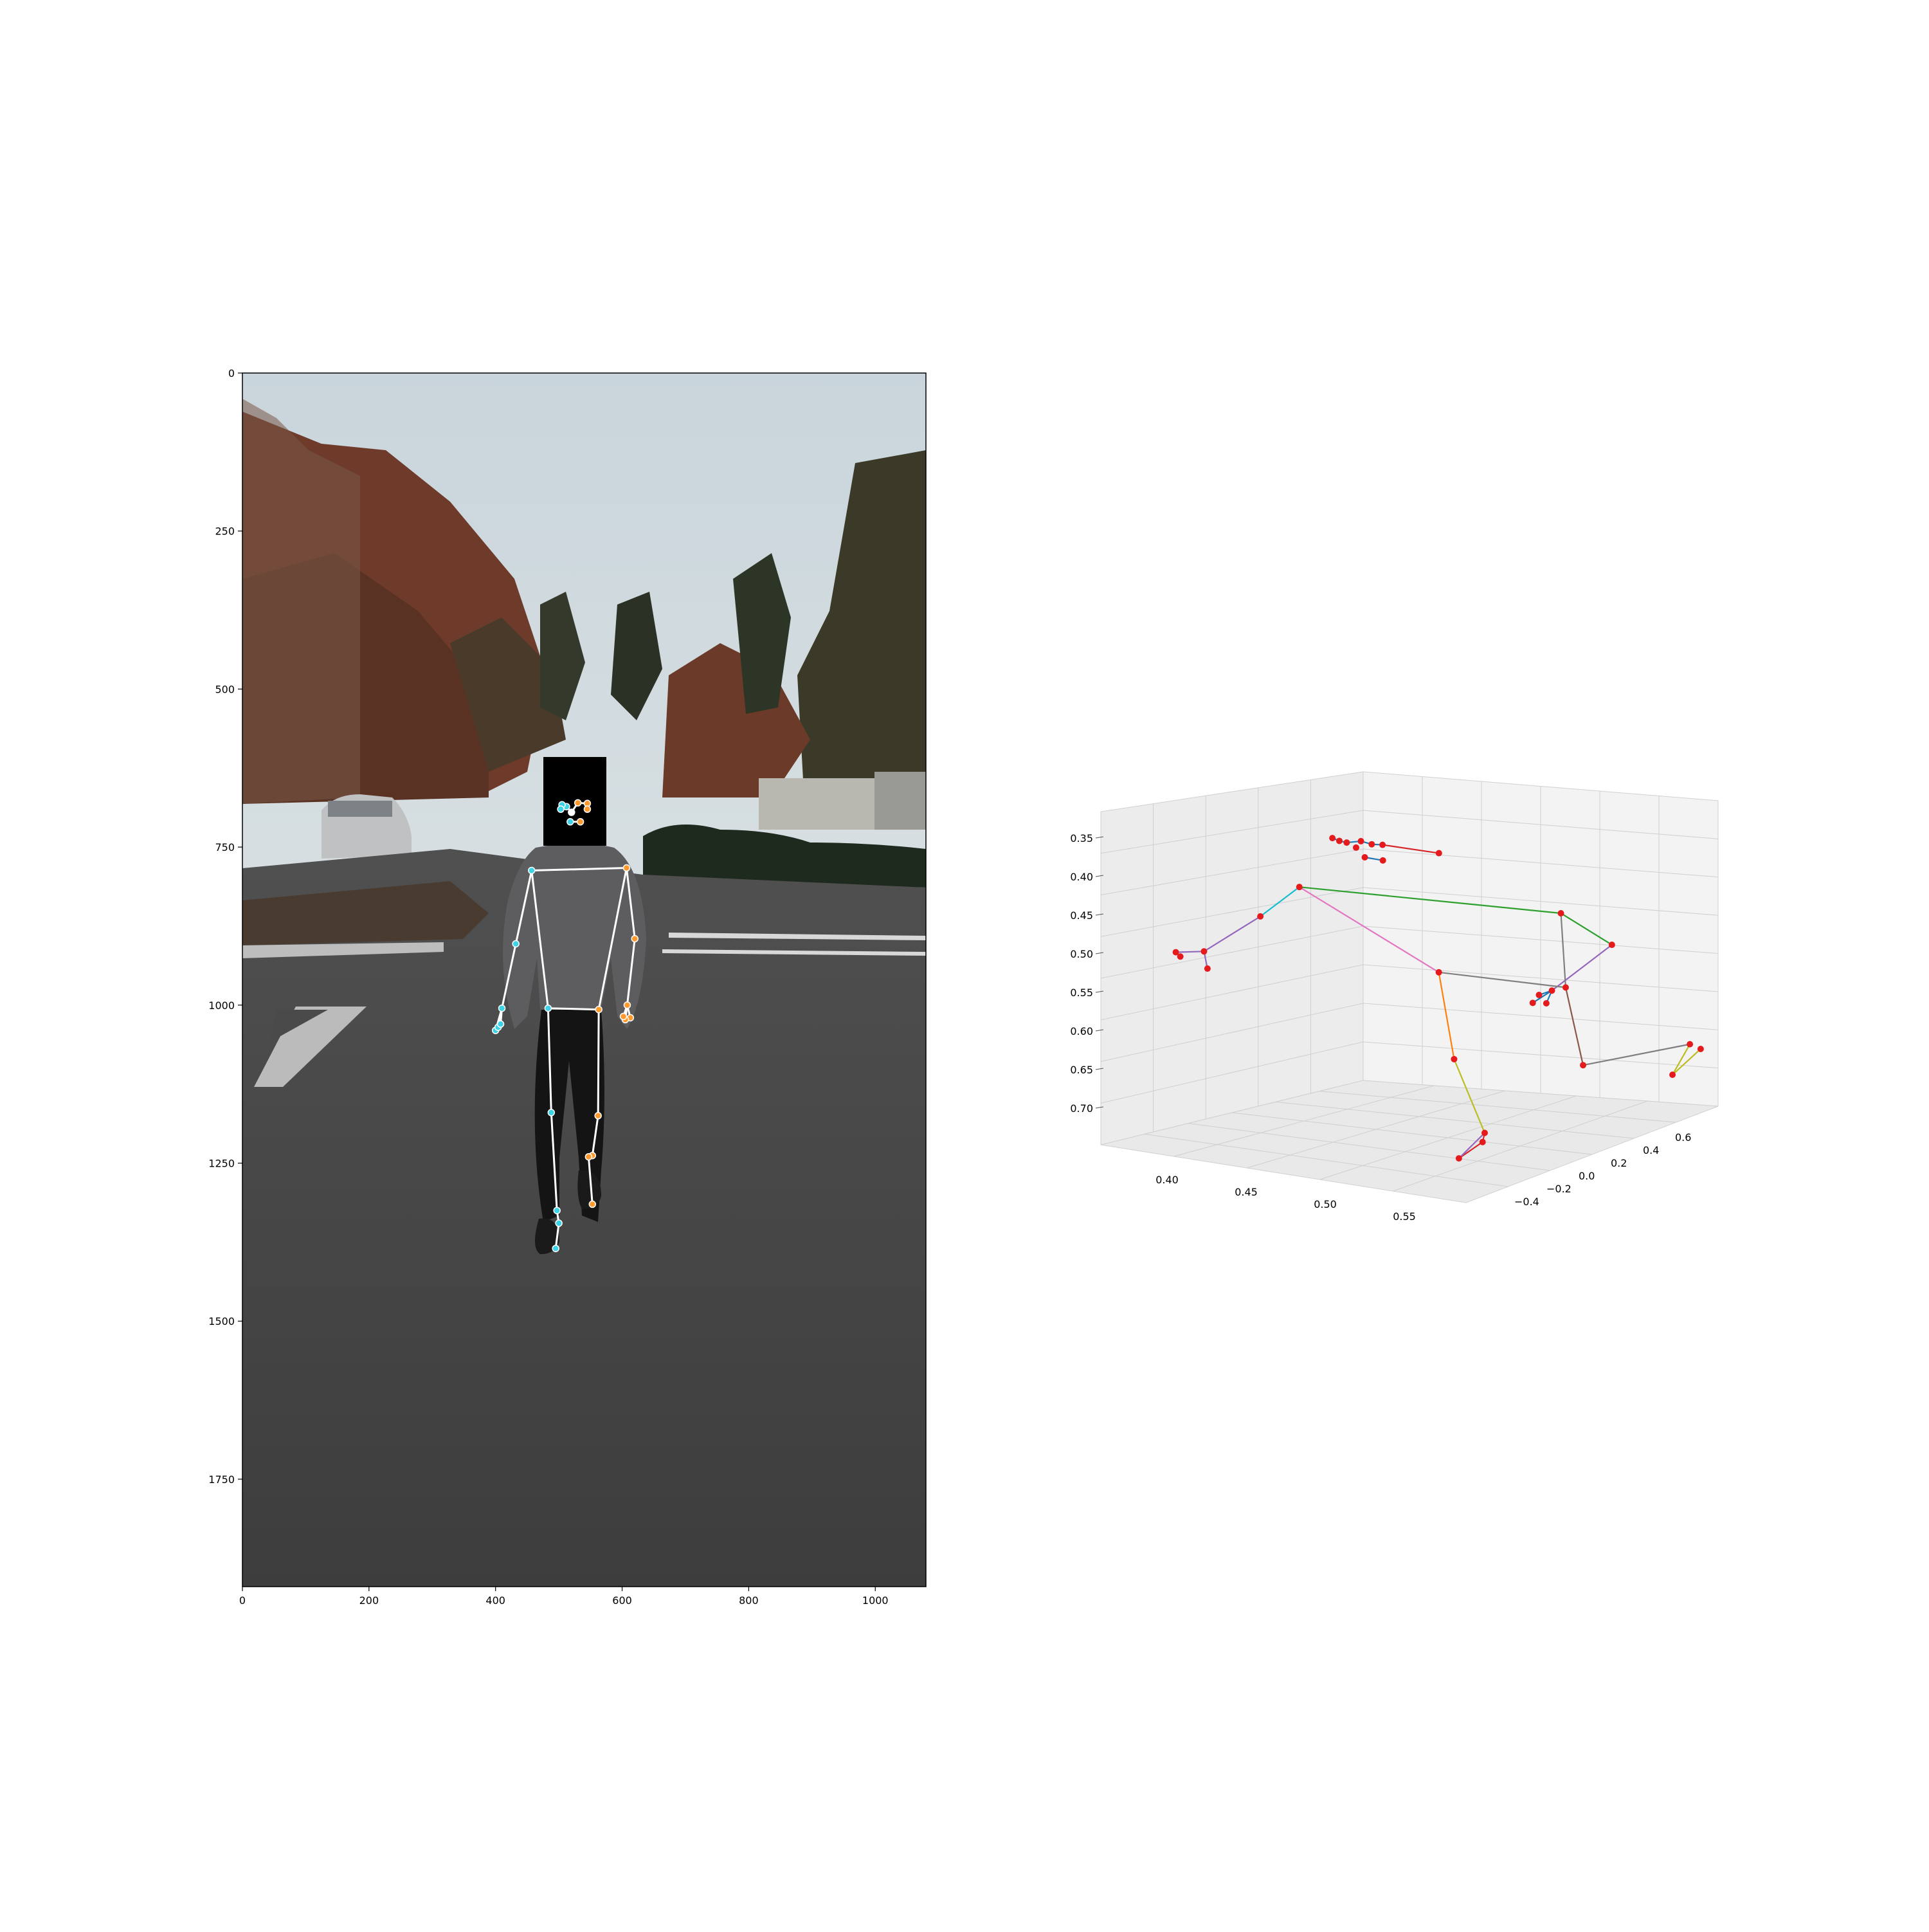  Describe the element at coordinates (225, 847) in the screenshot. I see `y-tick-label: 750` at that location.